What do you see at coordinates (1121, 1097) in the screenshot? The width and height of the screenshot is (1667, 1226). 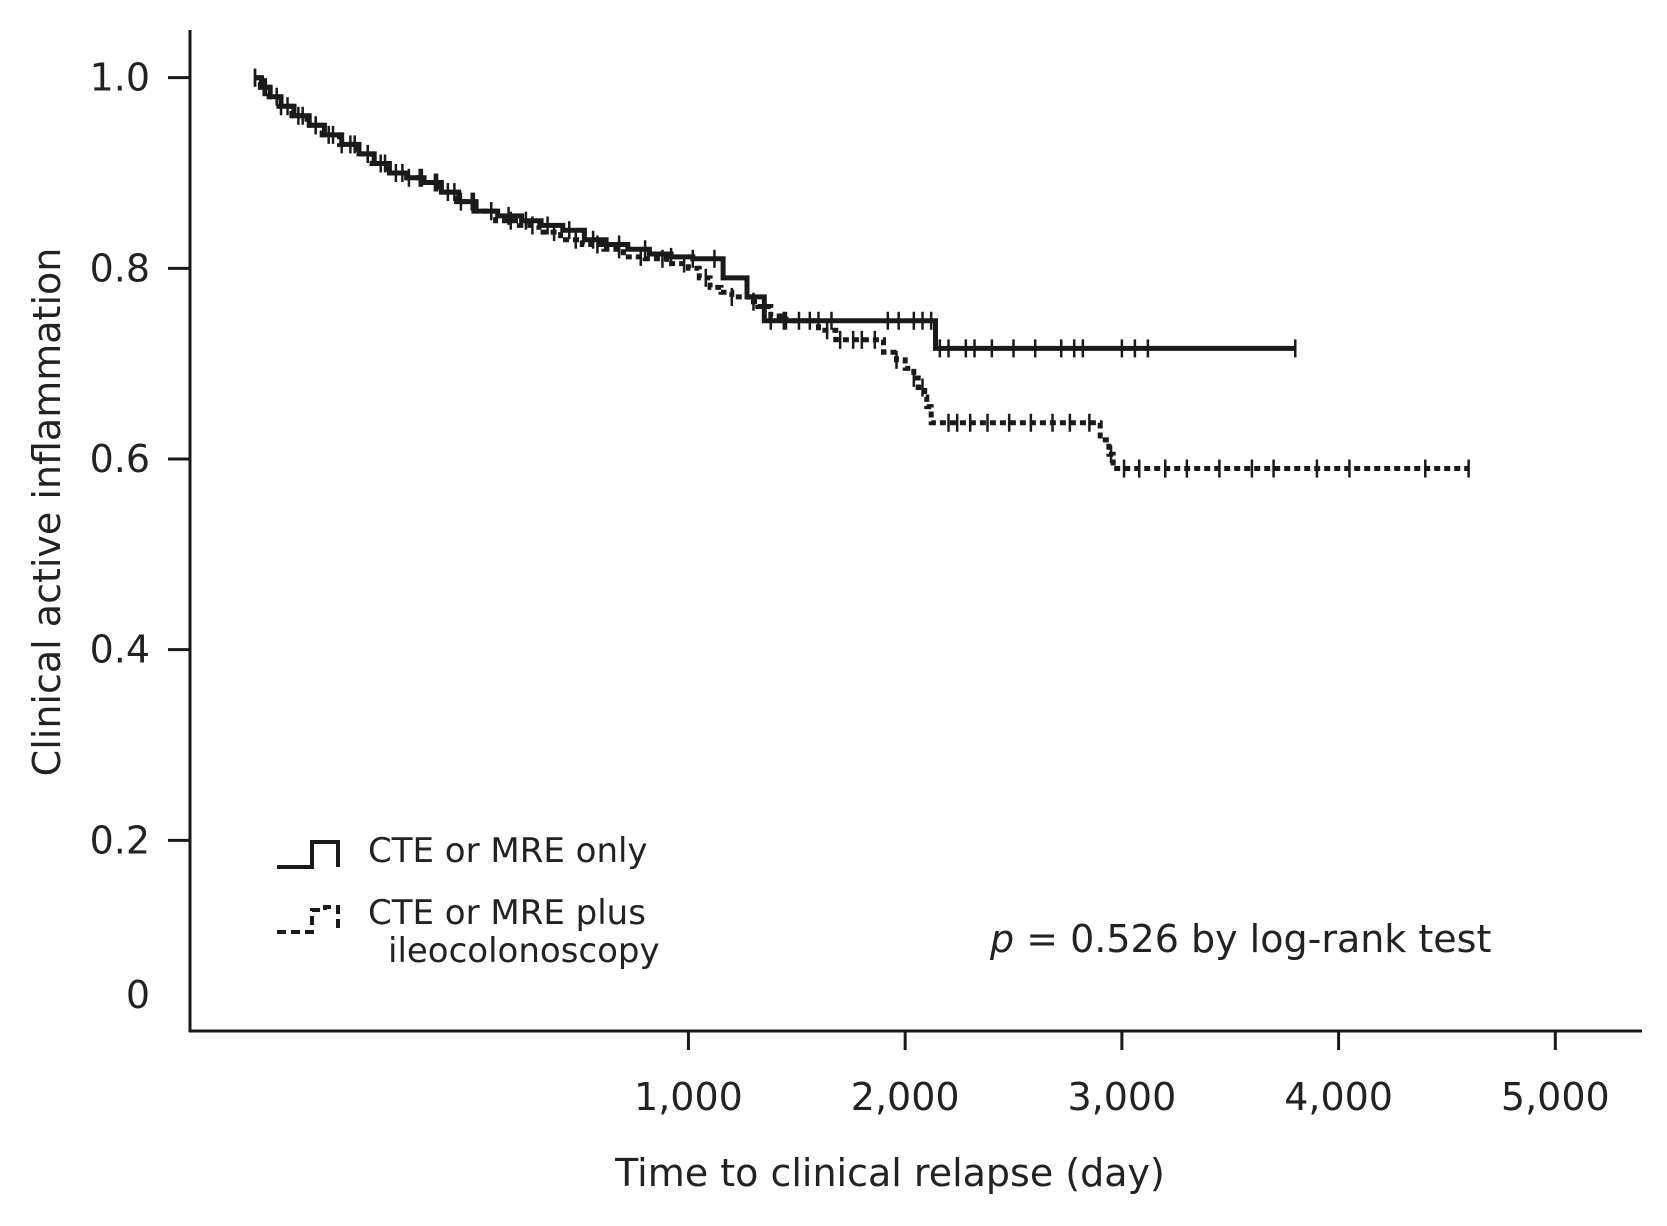 I see `x-tick-label: 3,000` at bounding box center [1121, 1097].